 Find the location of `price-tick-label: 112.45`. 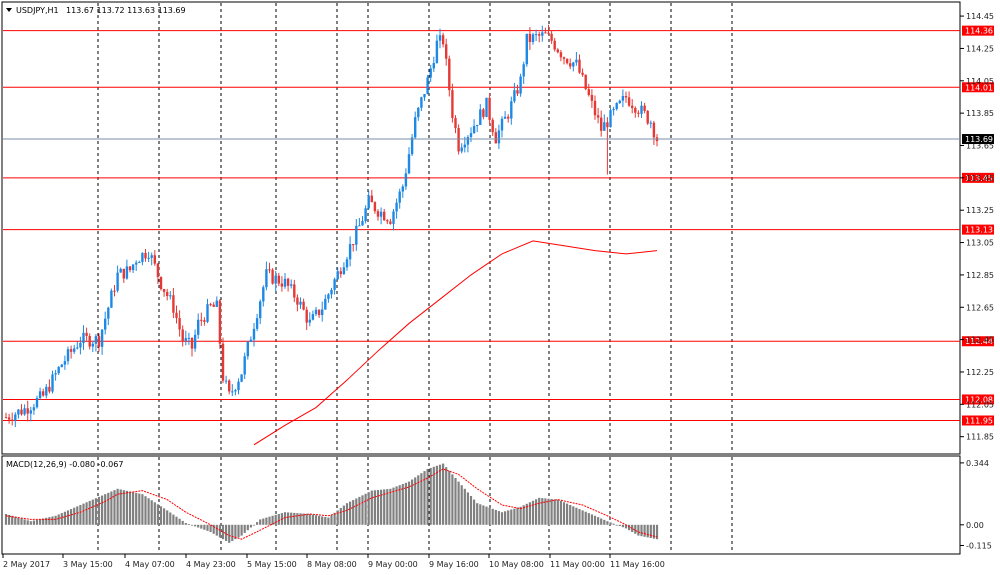

price-tick-label: 112.45 is located at coordinates (980, 340).